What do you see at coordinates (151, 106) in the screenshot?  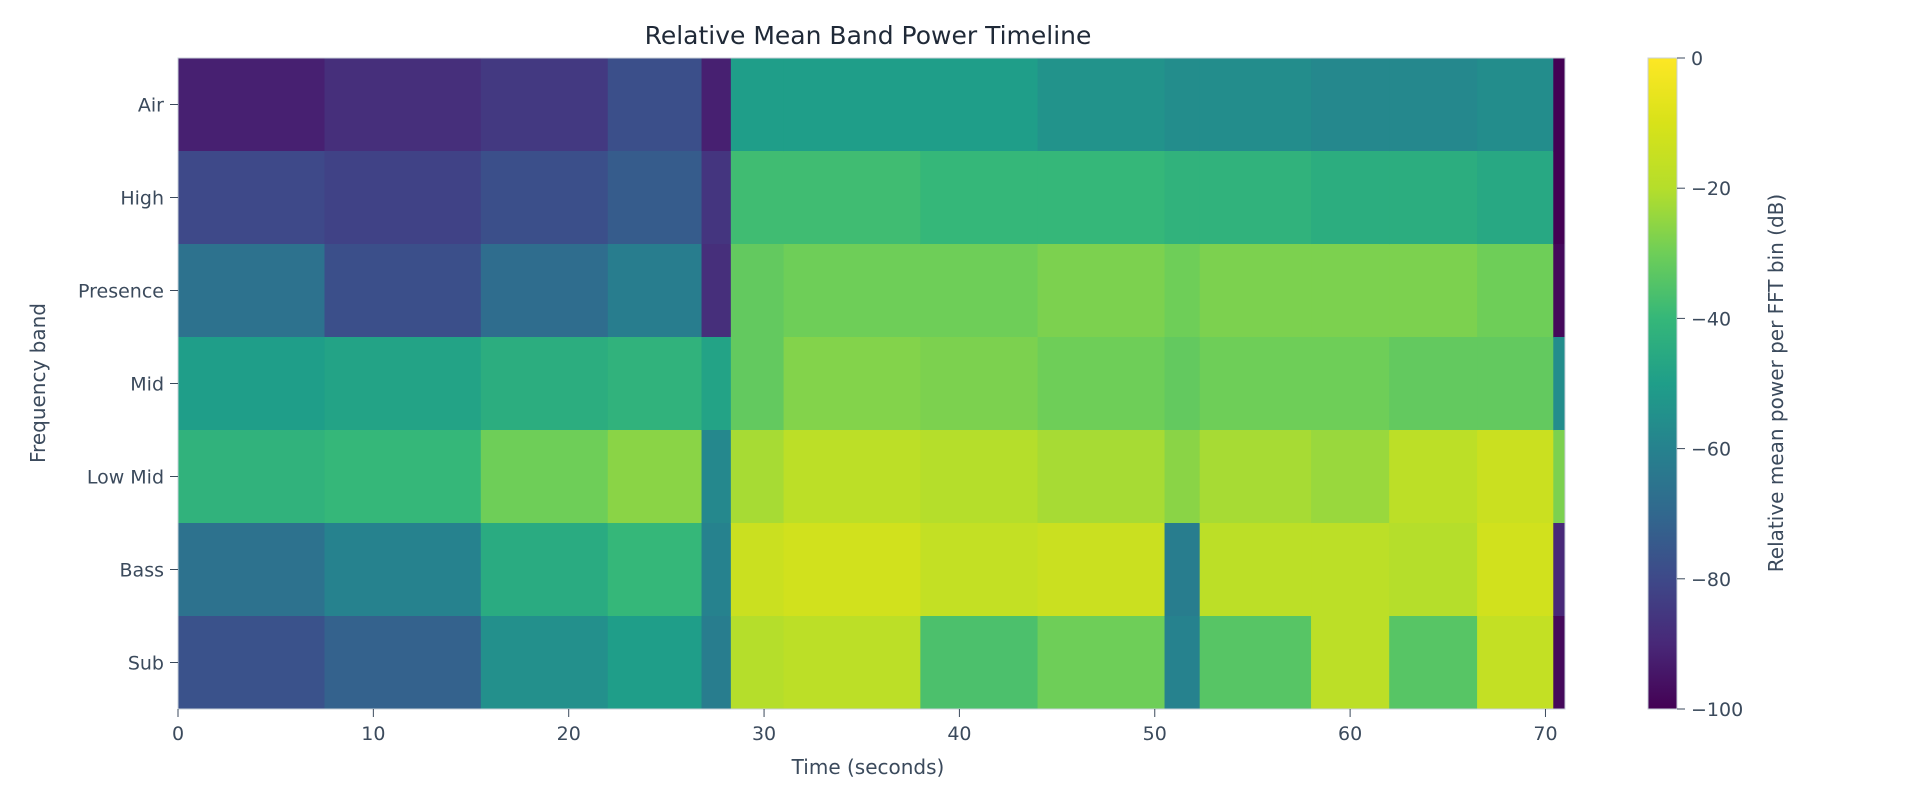 I see `y-tick-label: Air` at bounding box center [151, 106].